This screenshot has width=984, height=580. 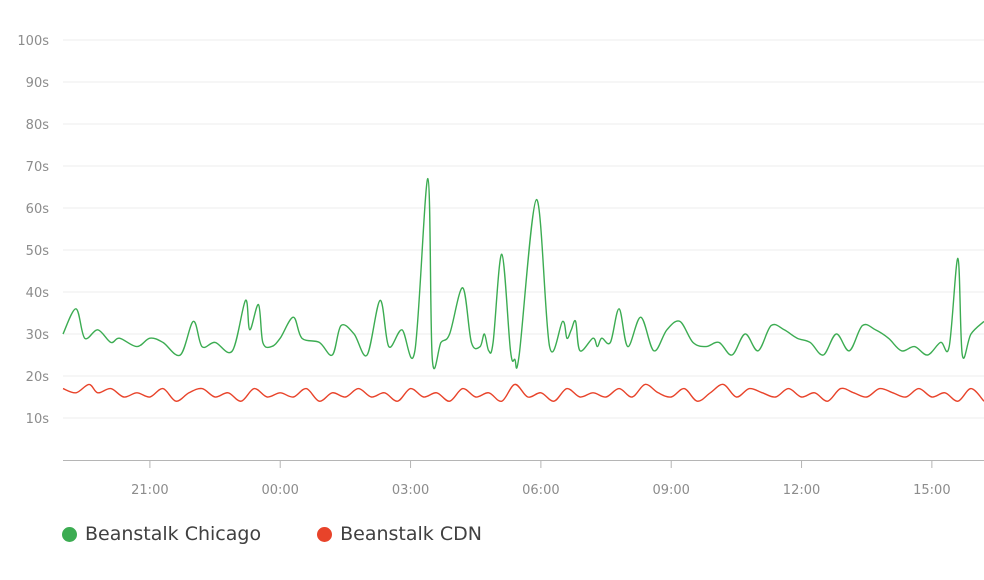 I want to click on x-tick-label: 15:00, so click(x=931, y=490).